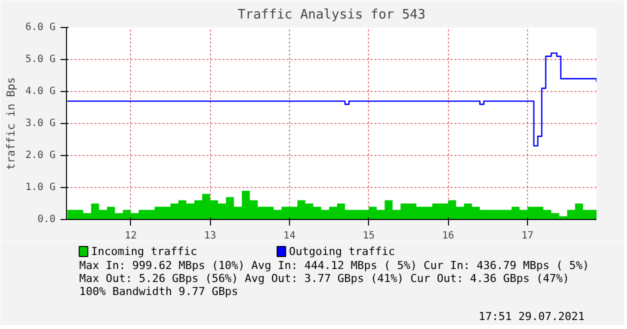 Image resolution: width=627 pixels, height=329 pixels. I want to click on x-tick-label: 12, so click(130, 236).